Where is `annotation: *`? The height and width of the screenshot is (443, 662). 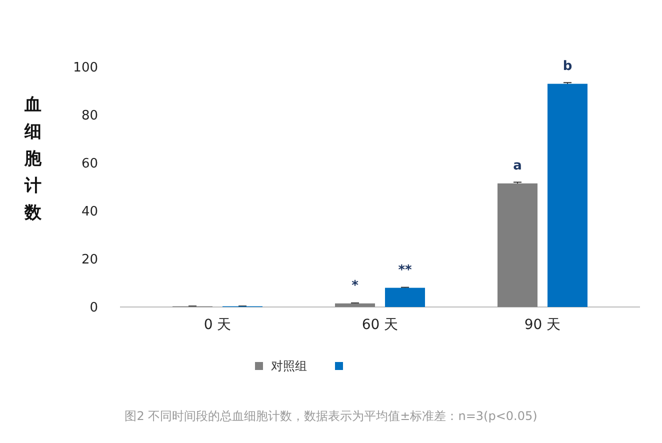 annotation: * is located at coordinates (355, 286).